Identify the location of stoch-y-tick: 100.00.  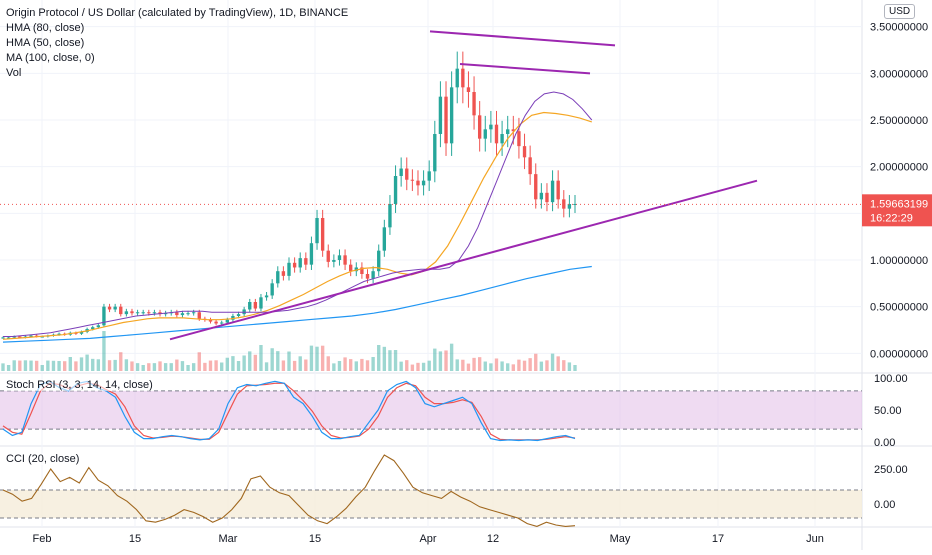
(891, 379).